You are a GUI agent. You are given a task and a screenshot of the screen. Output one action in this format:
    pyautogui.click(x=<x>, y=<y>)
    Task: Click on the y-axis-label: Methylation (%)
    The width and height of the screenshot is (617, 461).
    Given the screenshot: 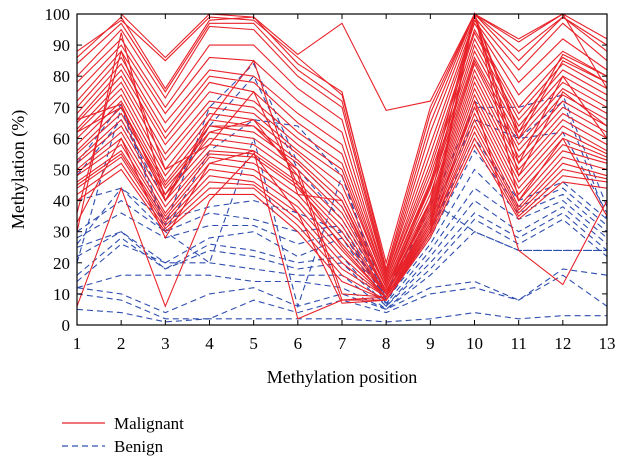 What is the action you would take?
    pyautogui.click(x=18, y=169)
    